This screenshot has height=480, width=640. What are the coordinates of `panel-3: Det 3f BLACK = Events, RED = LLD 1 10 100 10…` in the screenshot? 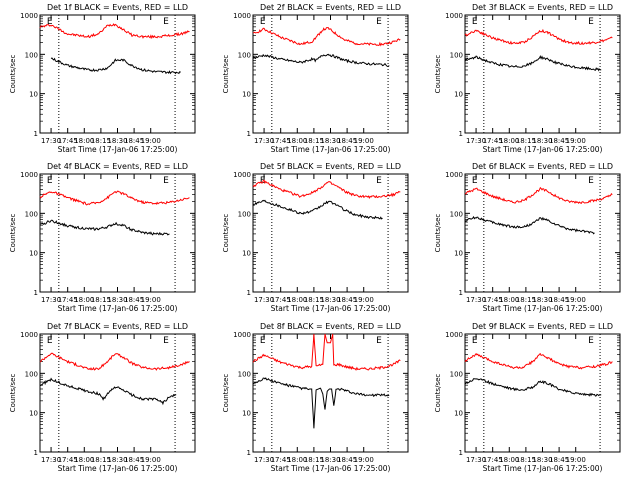 It's located at (527, 78).